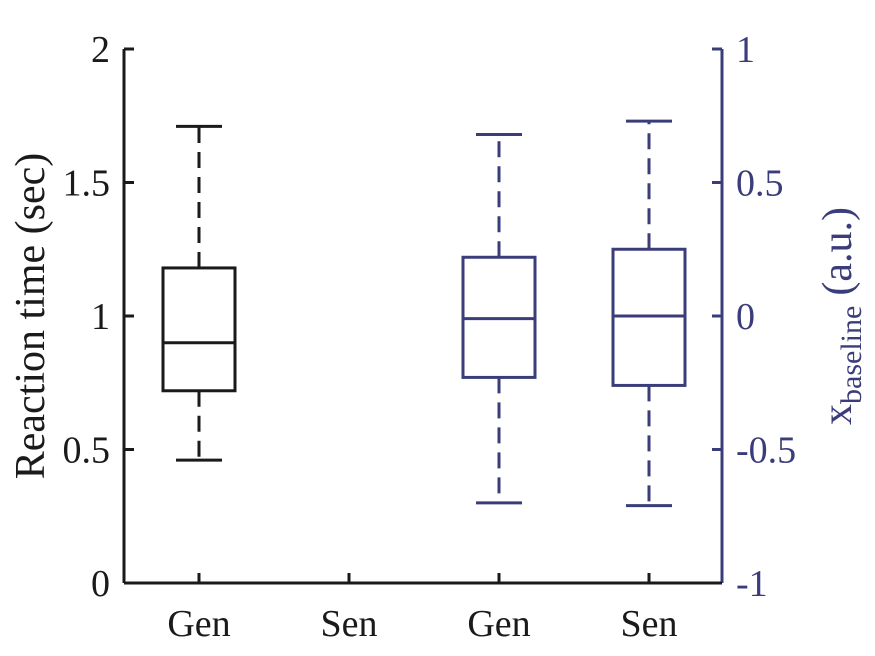  I want to click on left-y-axis: 0 0.5 1 1.5 2, so click(98, 317).